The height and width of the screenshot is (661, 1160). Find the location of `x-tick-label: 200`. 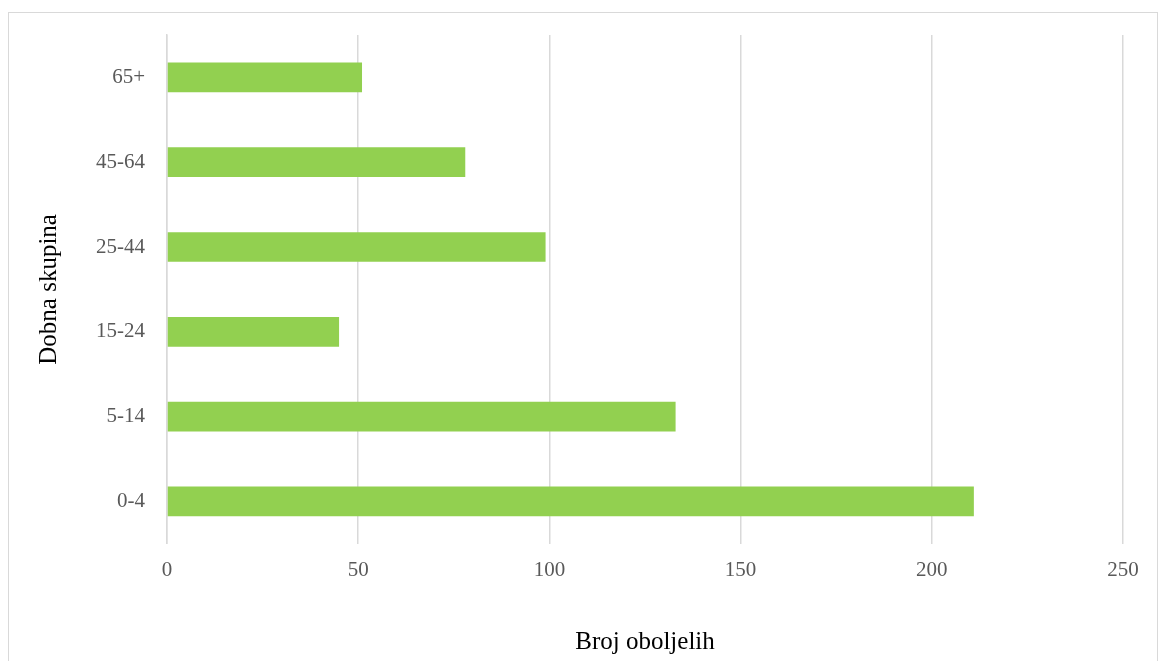

x-tick-label: 200 is located at coordinates (932, 568).